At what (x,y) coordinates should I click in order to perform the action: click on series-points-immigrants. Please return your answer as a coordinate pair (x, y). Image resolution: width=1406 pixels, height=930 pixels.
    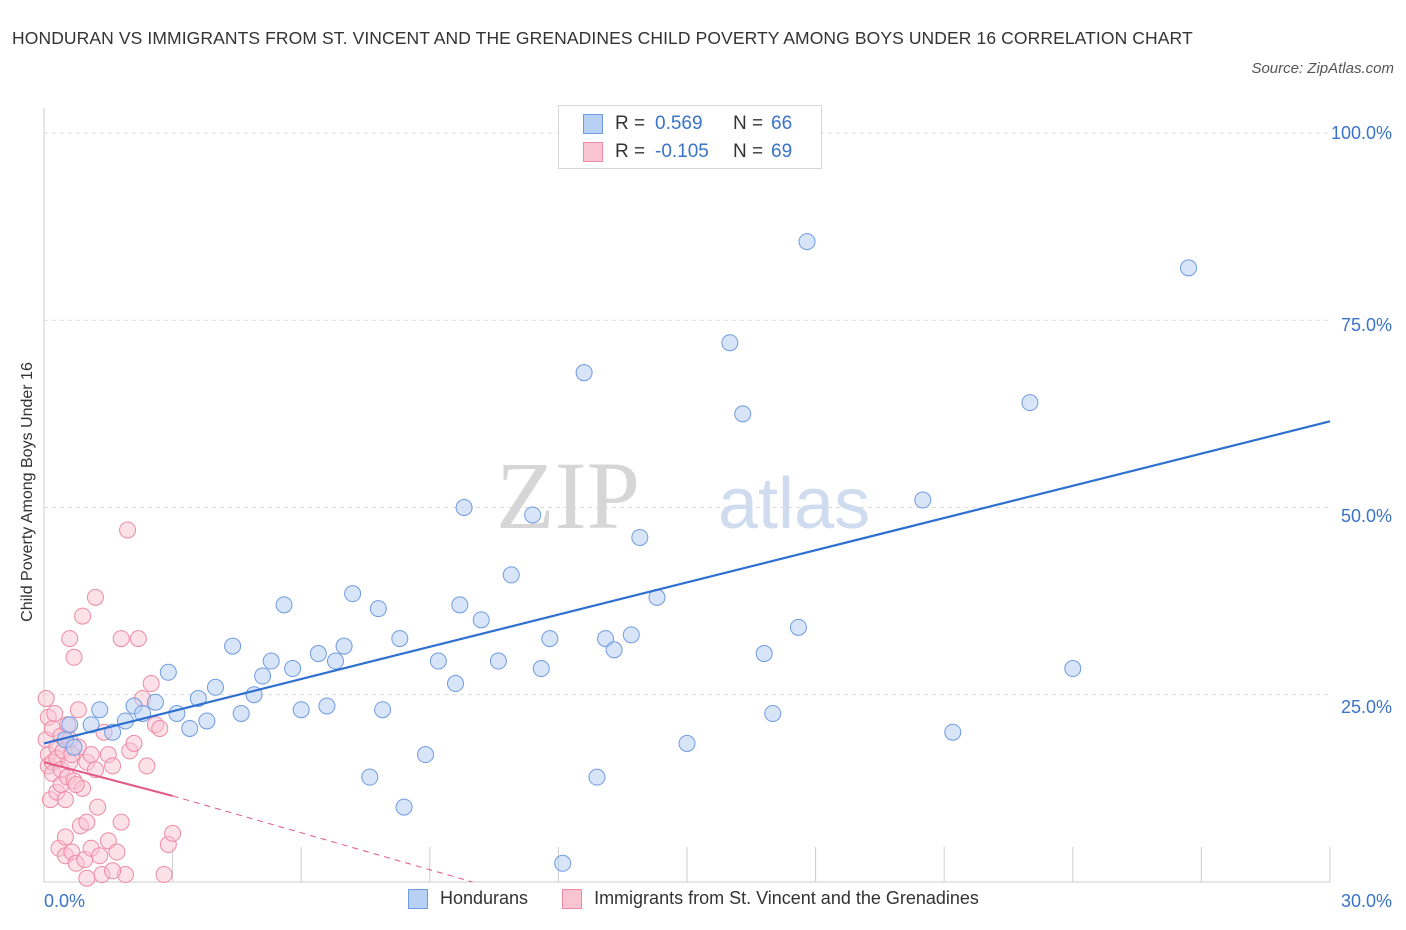
    Looking at the image, I should click on (109, 704).